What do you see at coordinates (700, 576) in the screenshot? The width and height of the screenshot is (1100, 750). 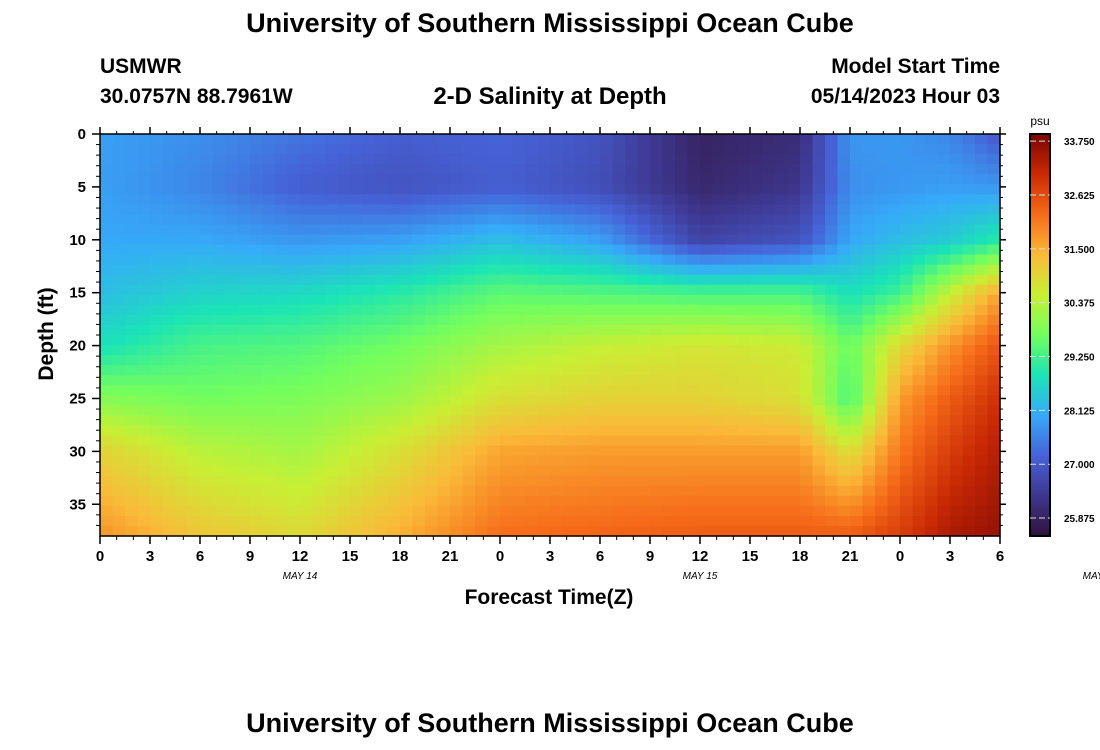 I see `x-day-label: MAY 15` at bounding box center [700, 576].